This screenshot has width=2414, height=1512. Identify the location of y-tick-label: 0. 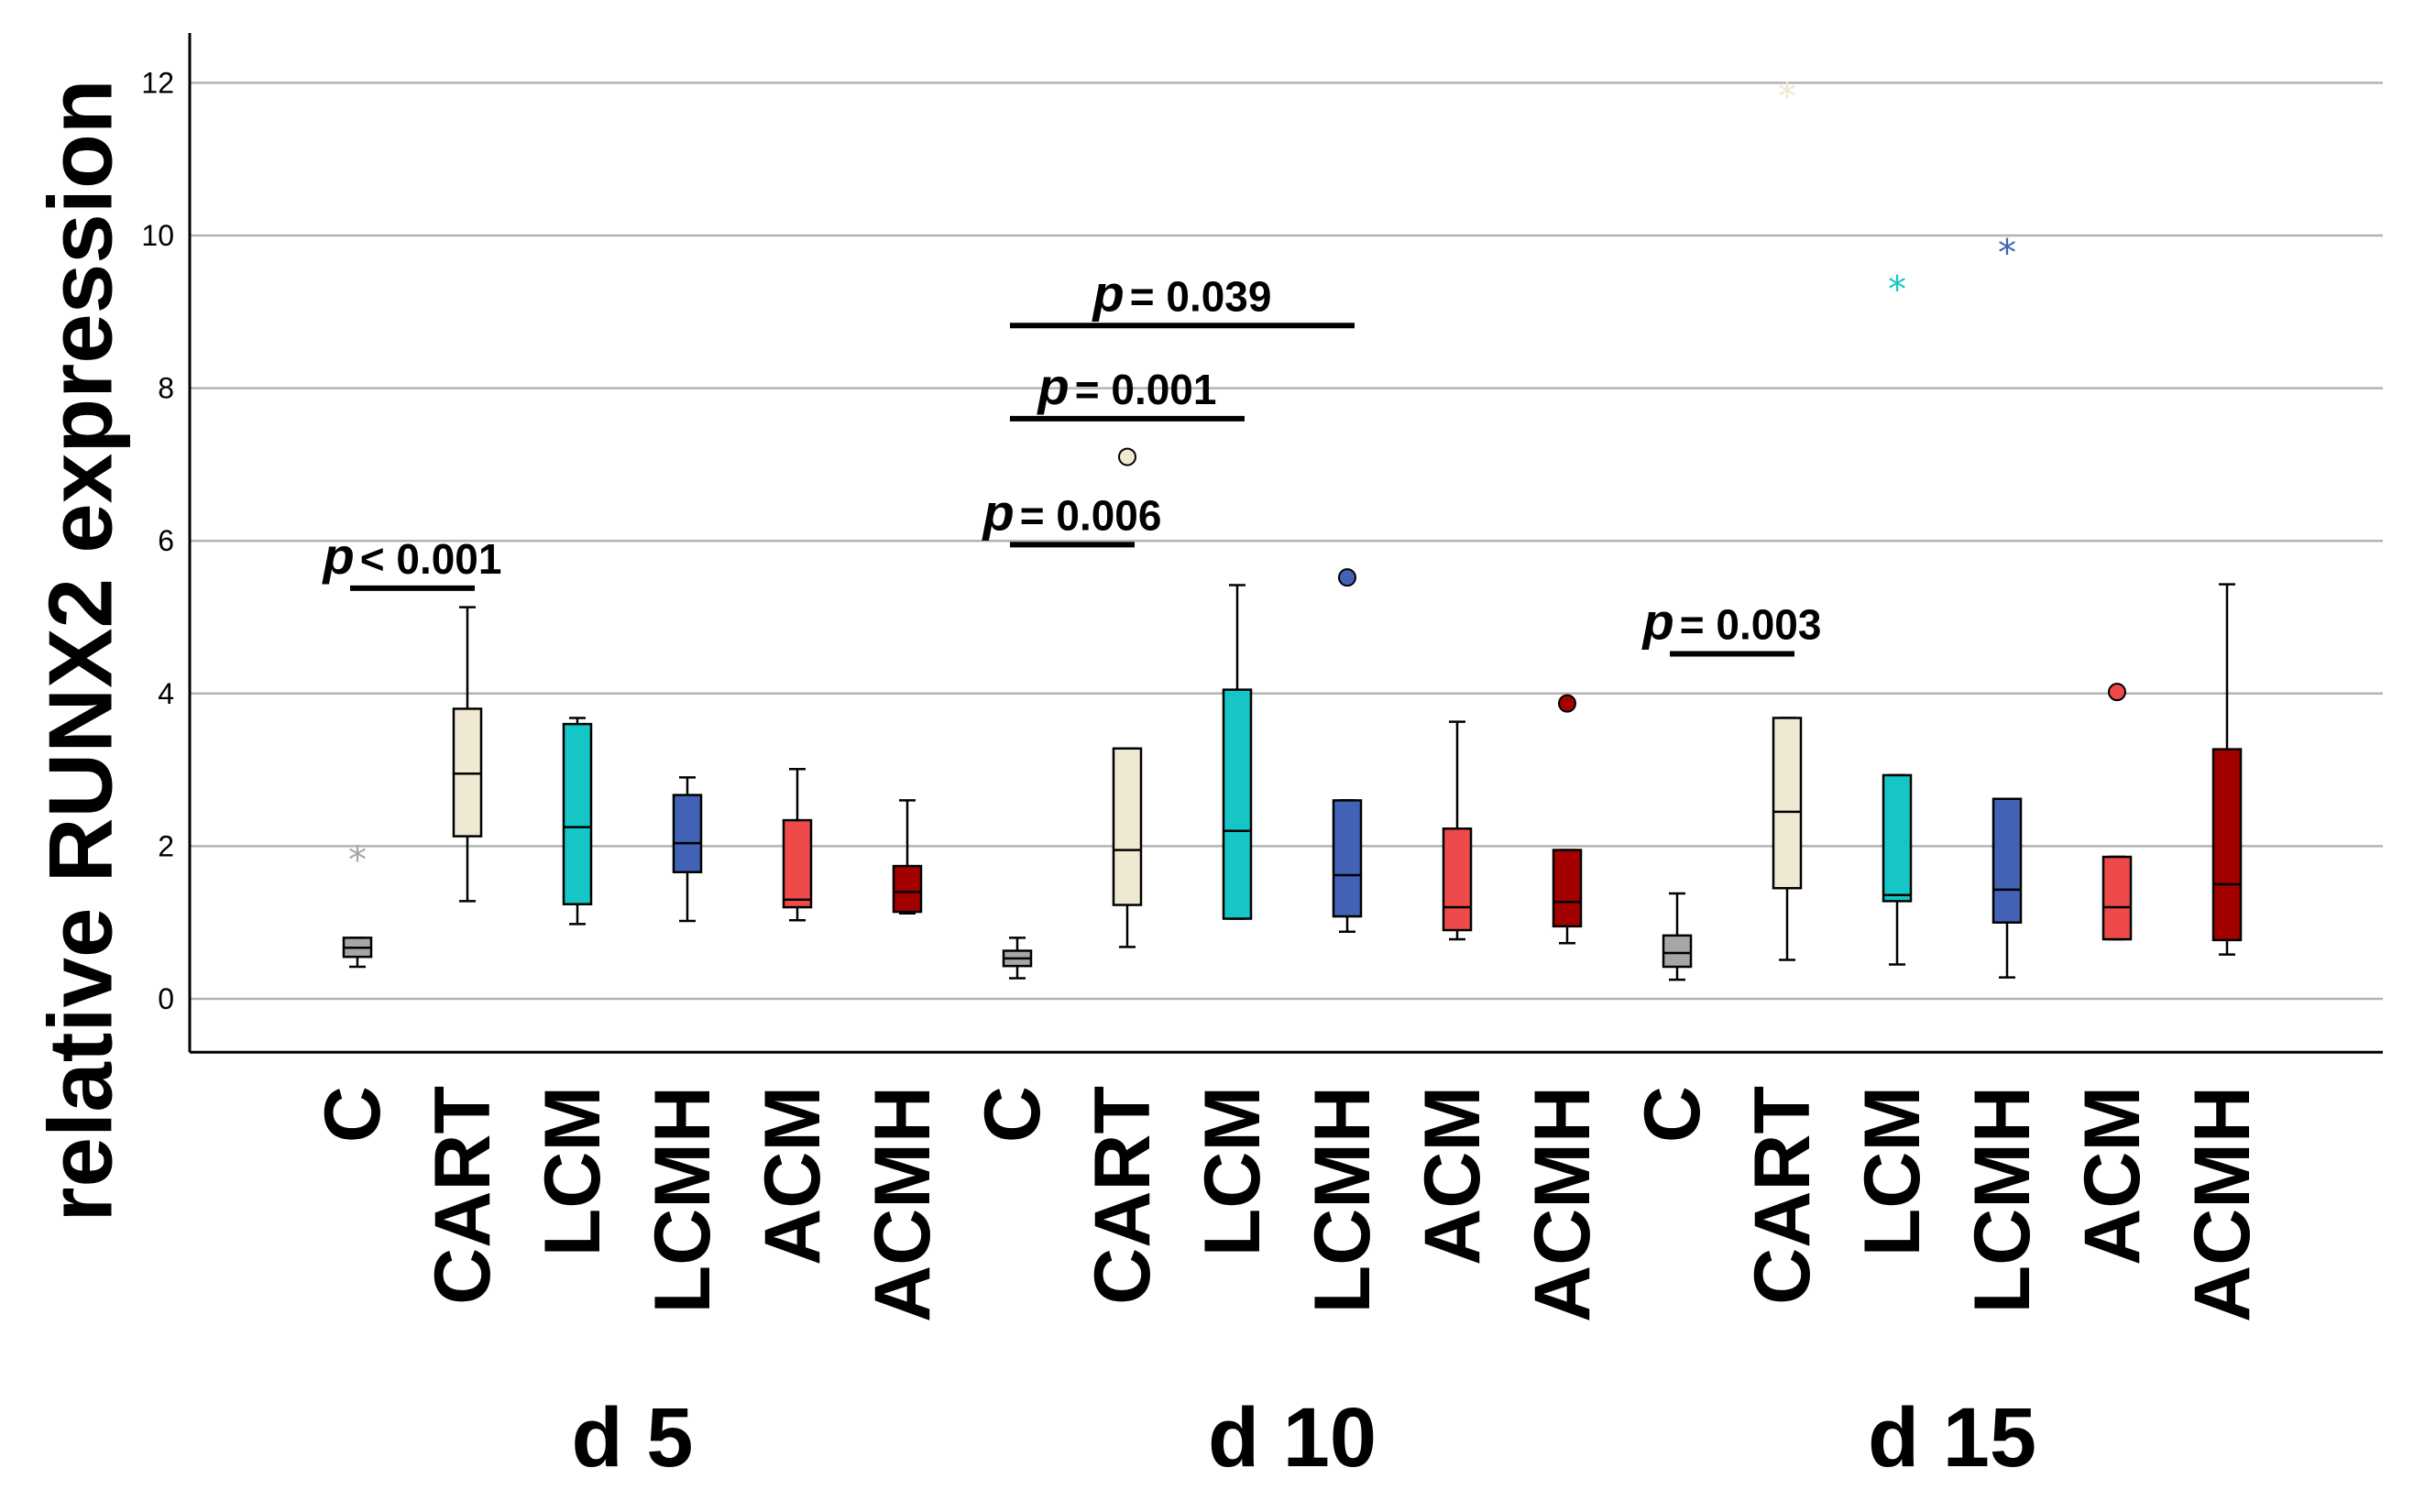
(166, 998).